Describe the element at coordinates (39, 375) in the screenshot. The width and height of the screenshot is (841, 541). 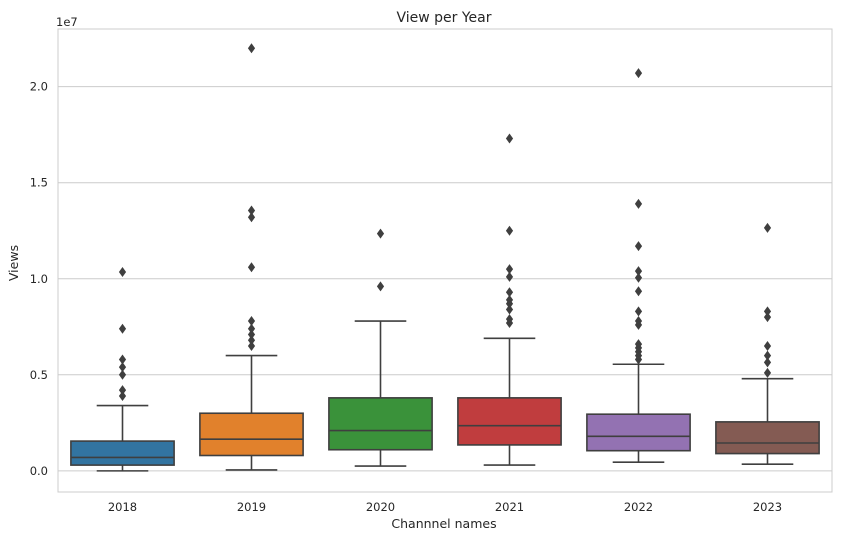
I see `y-tick-label: 0.5` at that location.